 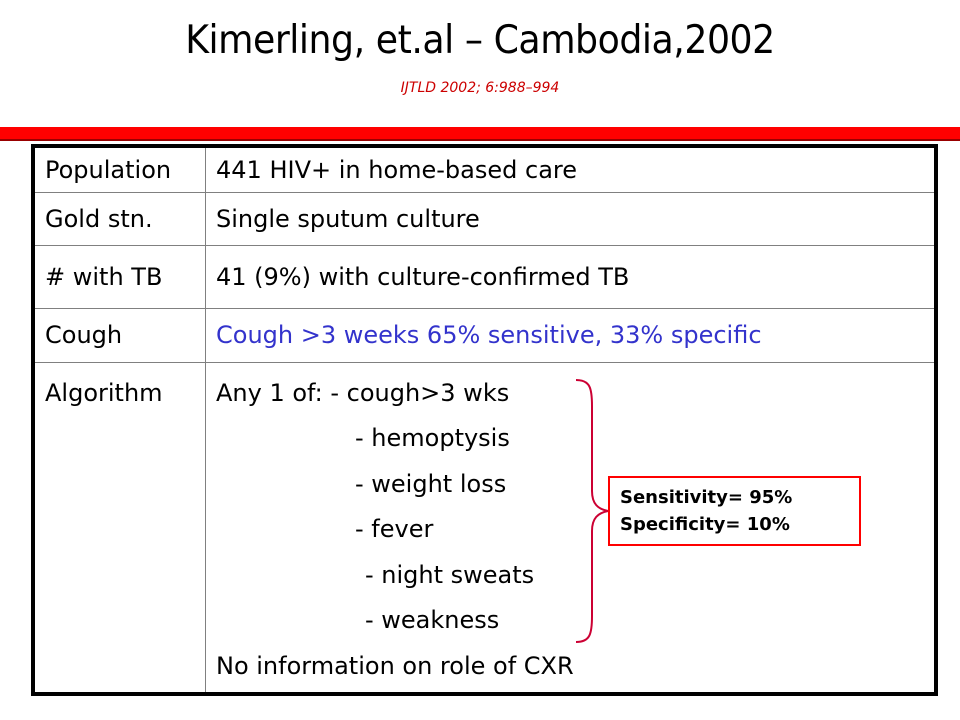 What do you see at coordinates (480, 133) in the screenshot?
I see `title-divider` at bounding box center [480, 133].